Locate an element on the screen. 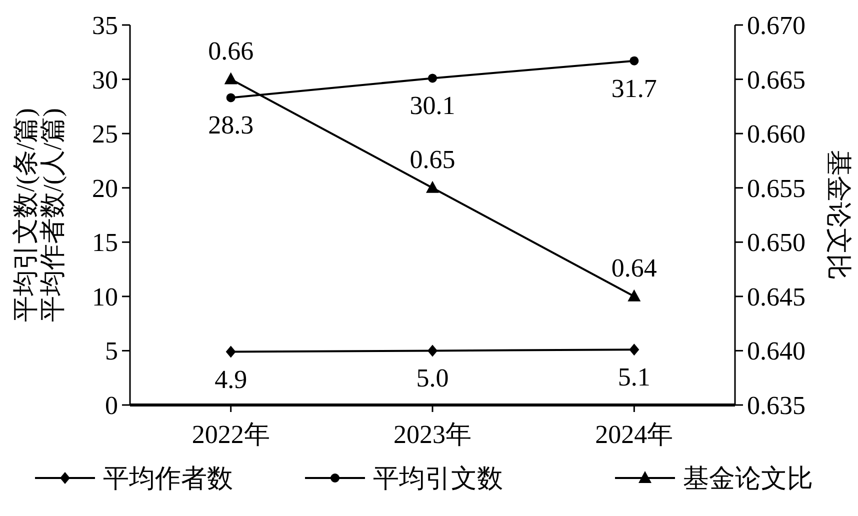  data-label: 0.66 is located at coordinates (231, 51).